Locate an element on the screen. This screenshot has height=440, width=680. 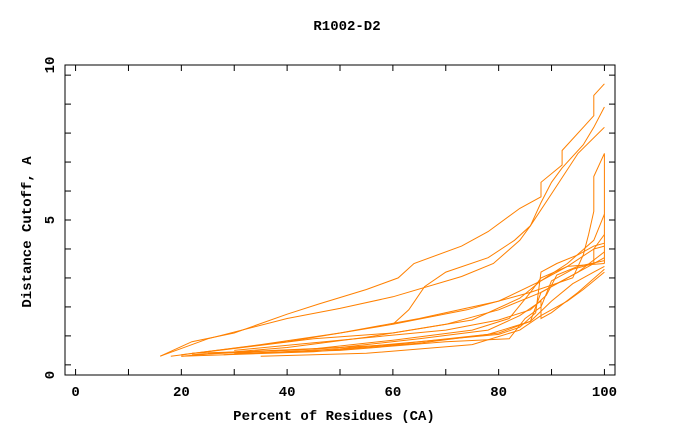
y-tick-label: 10 is located at coordinates (51, 65).